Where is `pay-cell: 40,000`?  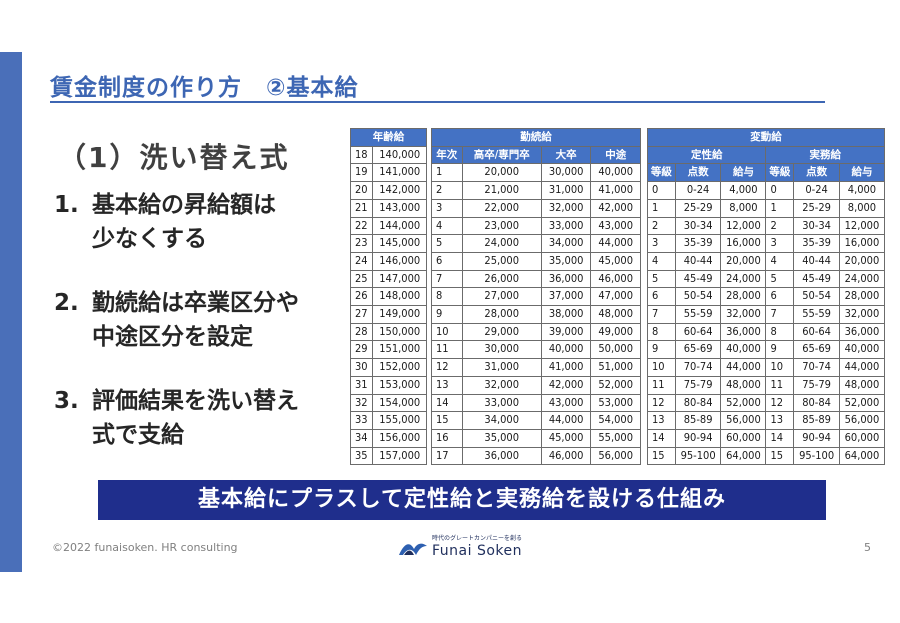
pay-cell: 40,000 is located at coordinates (743, 350).